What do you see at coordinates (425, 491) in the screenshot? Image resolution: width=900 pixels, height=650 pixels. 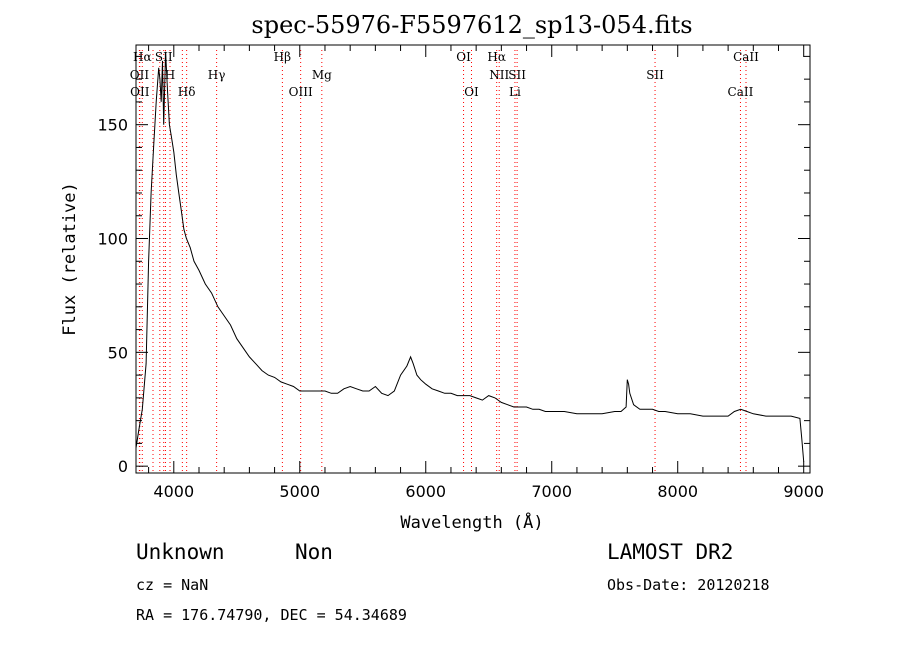 I see `x-tick-label: 6000` at bounding box center [425, 491].